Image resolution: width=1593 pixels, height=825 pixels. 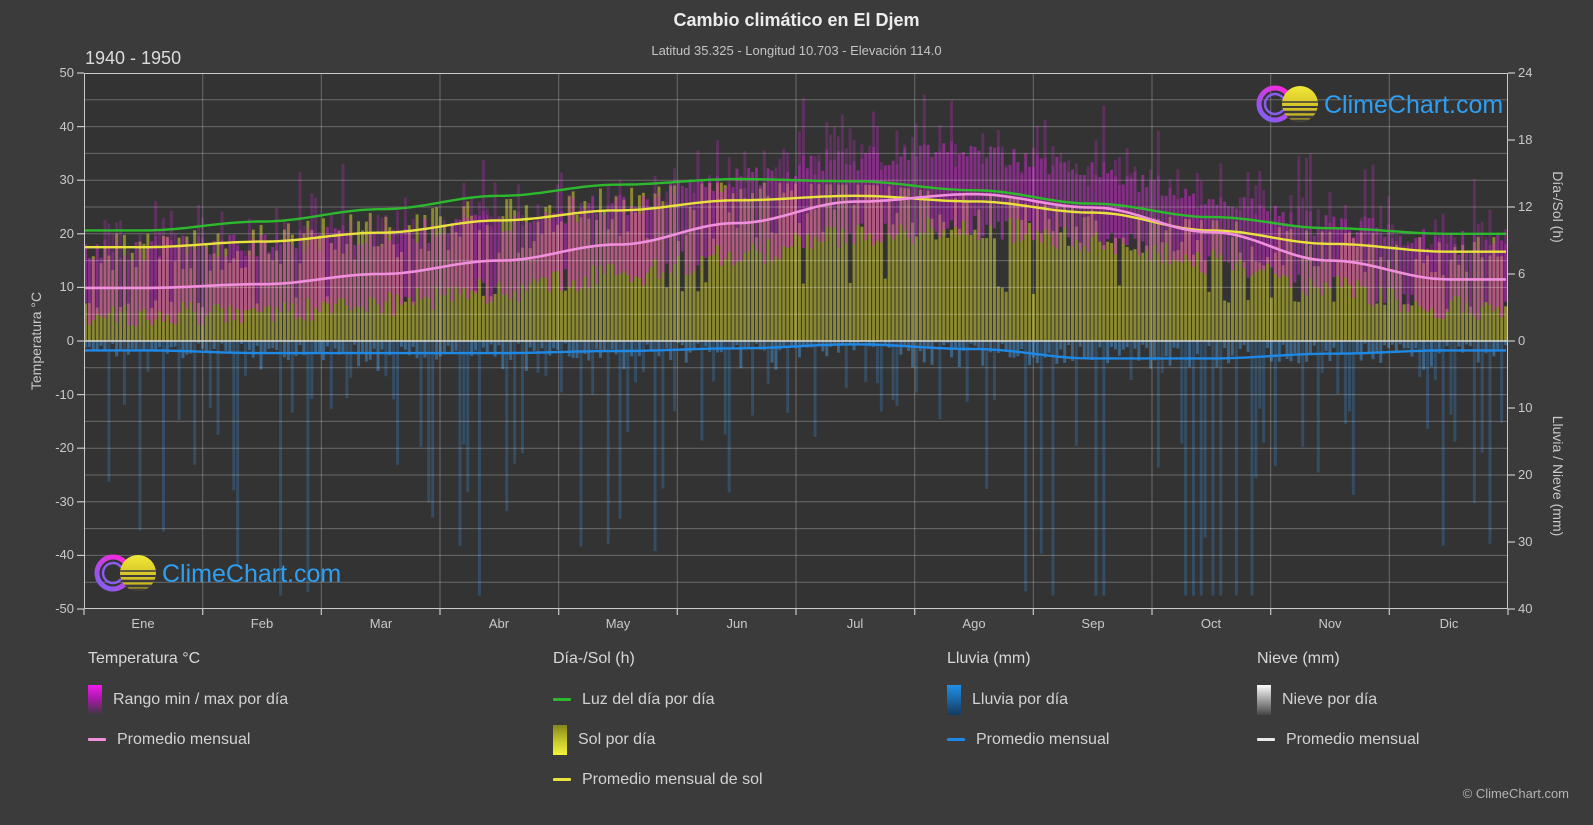 What do you see at coordinates (64, 554) in the screenshot?
I see `temp-tick-label: -40` at bounding box center [64, 554].